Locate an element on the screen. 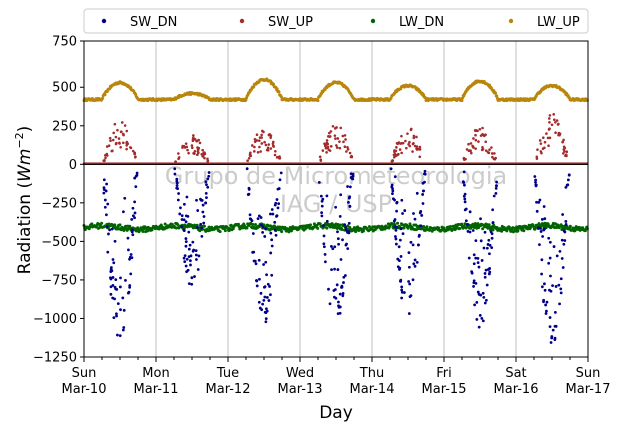 The image size is (622, 431). legend-label: LW_DN is located at coordinates (421, 22).